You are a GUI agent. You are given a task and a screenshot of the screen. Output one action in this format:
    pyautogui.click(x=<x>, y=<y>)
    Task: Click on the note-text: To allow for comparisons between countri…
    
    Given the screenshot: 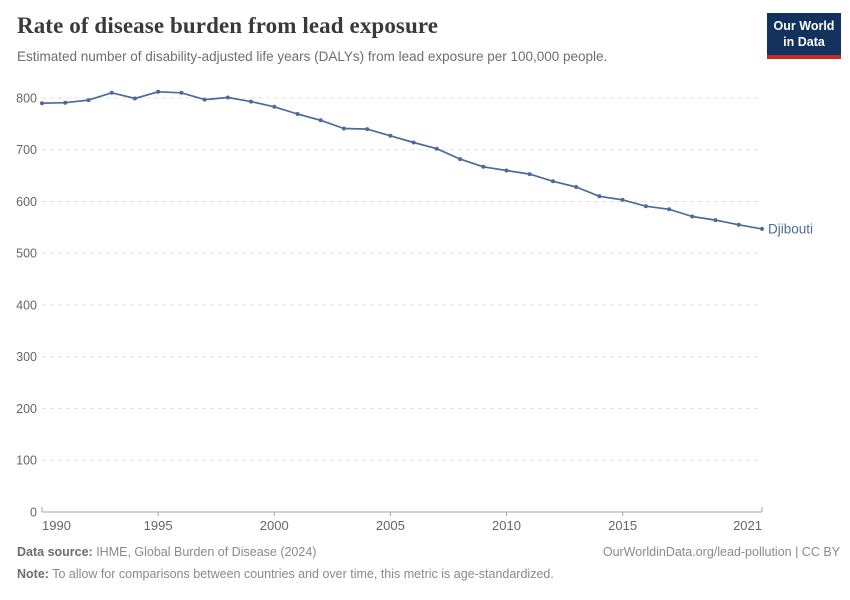 What is the action you would take?
    pyautogui.click(x=301, y=573)
    